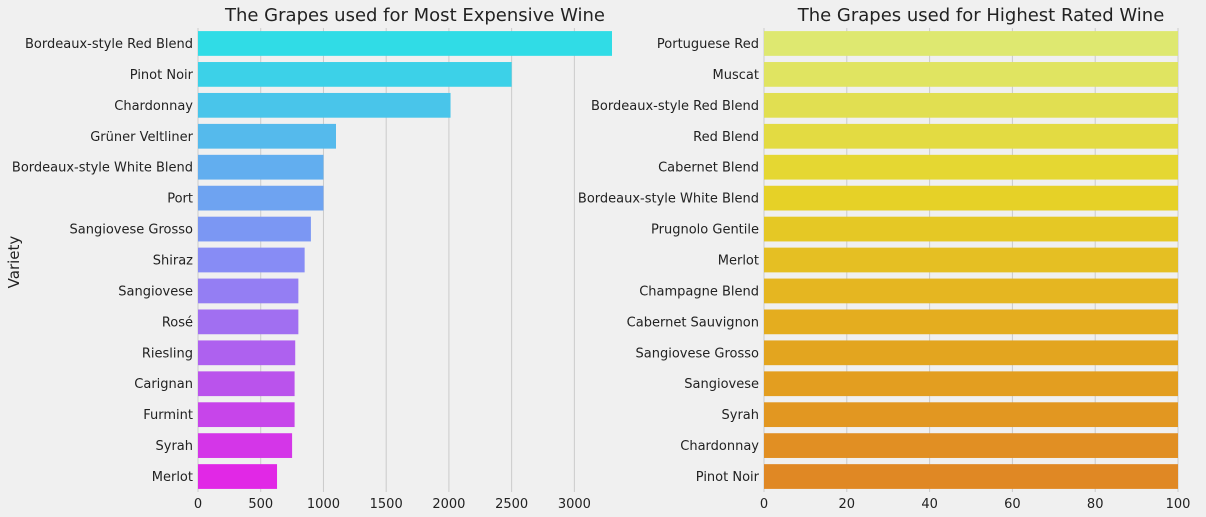 This screenshot has height=517, width=1206. Describe the element at coordinates (736, 75) in the screenshot. I see `category-label: Muscat` at that location.